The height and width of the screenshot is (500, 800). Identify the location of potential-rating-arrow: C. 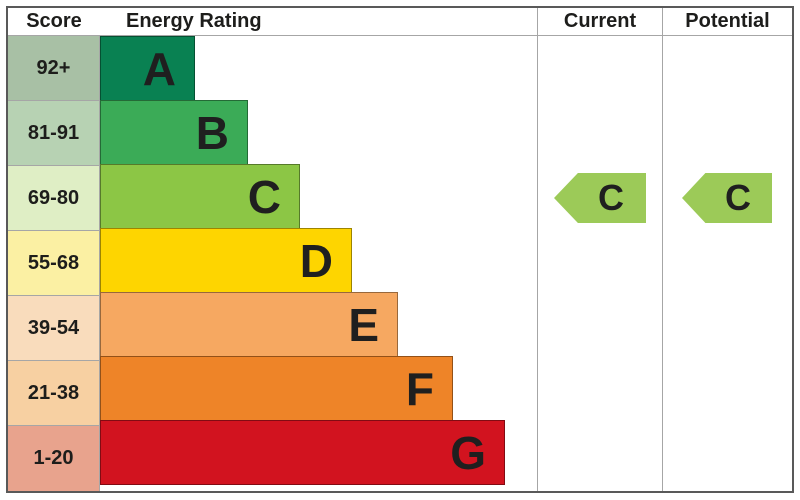
(727, 198).